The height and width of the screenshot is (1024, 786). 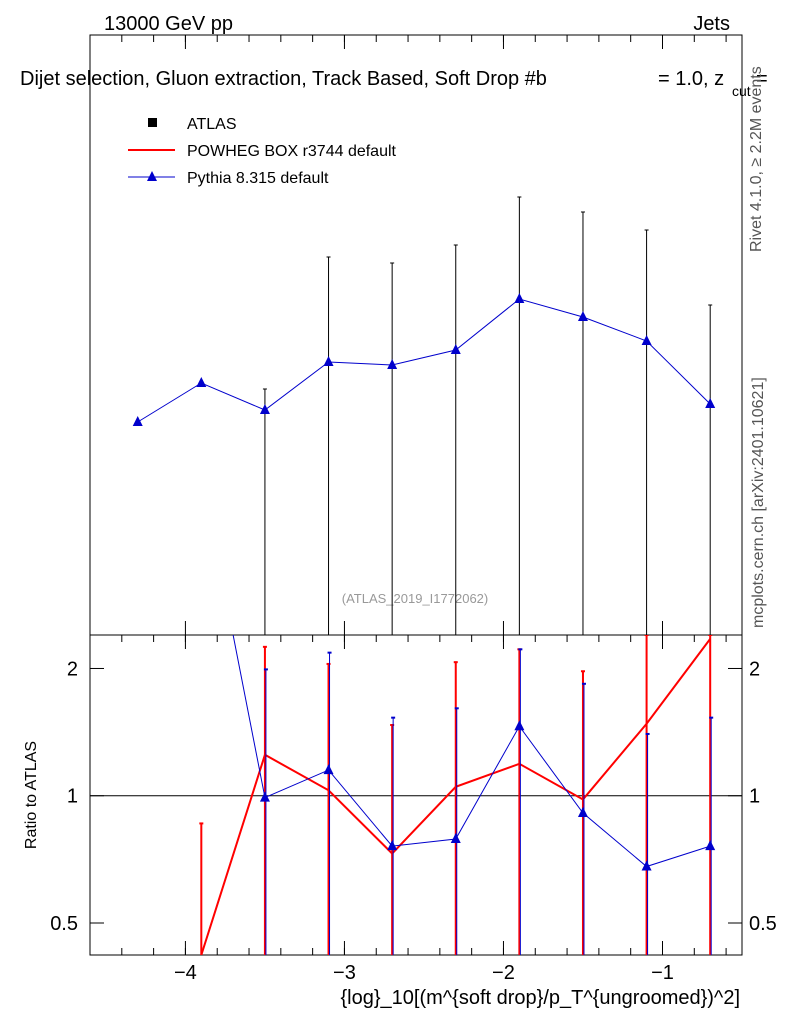 What do you see at coordinates (415, 598) in the screenshot?
I see `analysis-watermark: (ATLAS_2019_I1772062)` at bounding box center [415, 598].